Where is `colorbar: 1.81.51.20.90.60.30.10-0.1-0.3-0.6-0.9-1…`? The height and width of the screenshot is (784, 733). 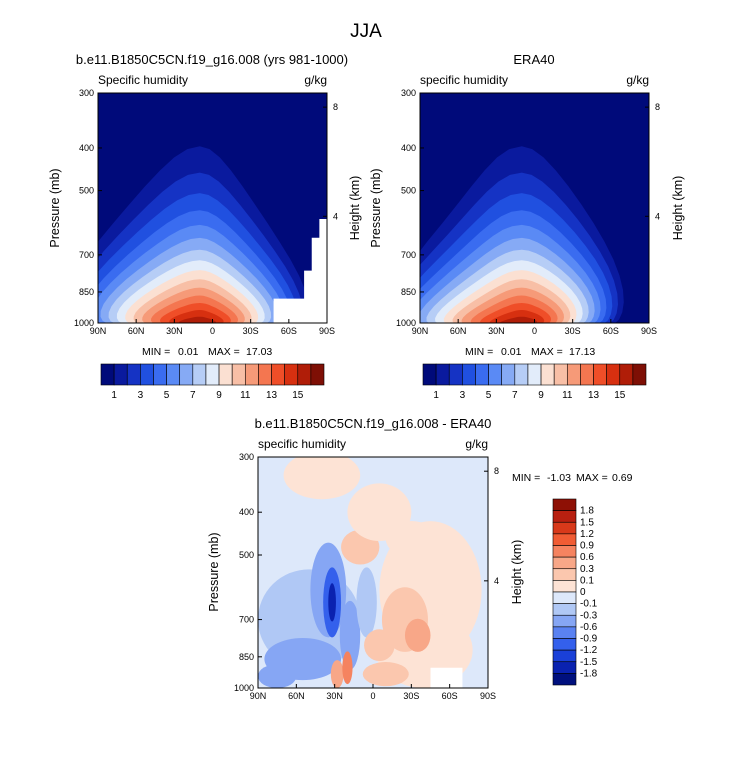 colorbar: 1.81.51.20.90.60.30.10-0.1-0.3-0.6-0.9-1… is located at coordinates (575, 592).